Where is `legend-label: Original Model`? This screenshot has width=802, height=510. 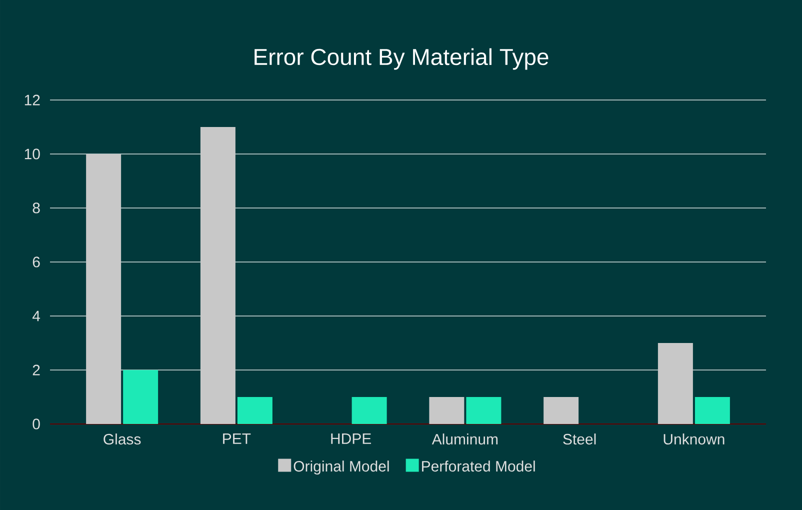 legend-label: Original Model is located at coordinates (341, 467).